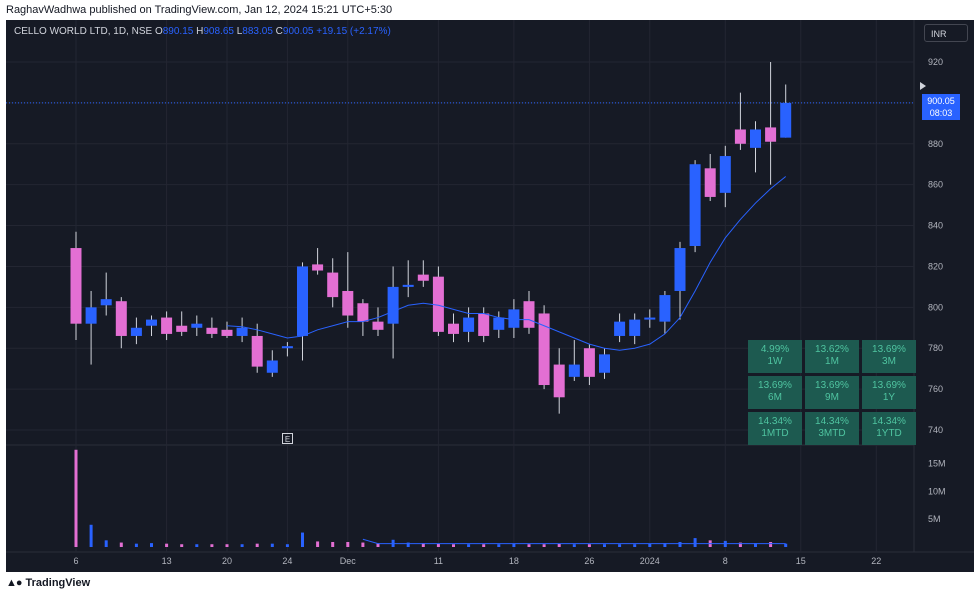 The height and width of the screenshot is (595, 980). What do you see at coordinates (801, 561) in the screenshot?
I see `time-tick-label: 15` at bounding box center [801, 561].